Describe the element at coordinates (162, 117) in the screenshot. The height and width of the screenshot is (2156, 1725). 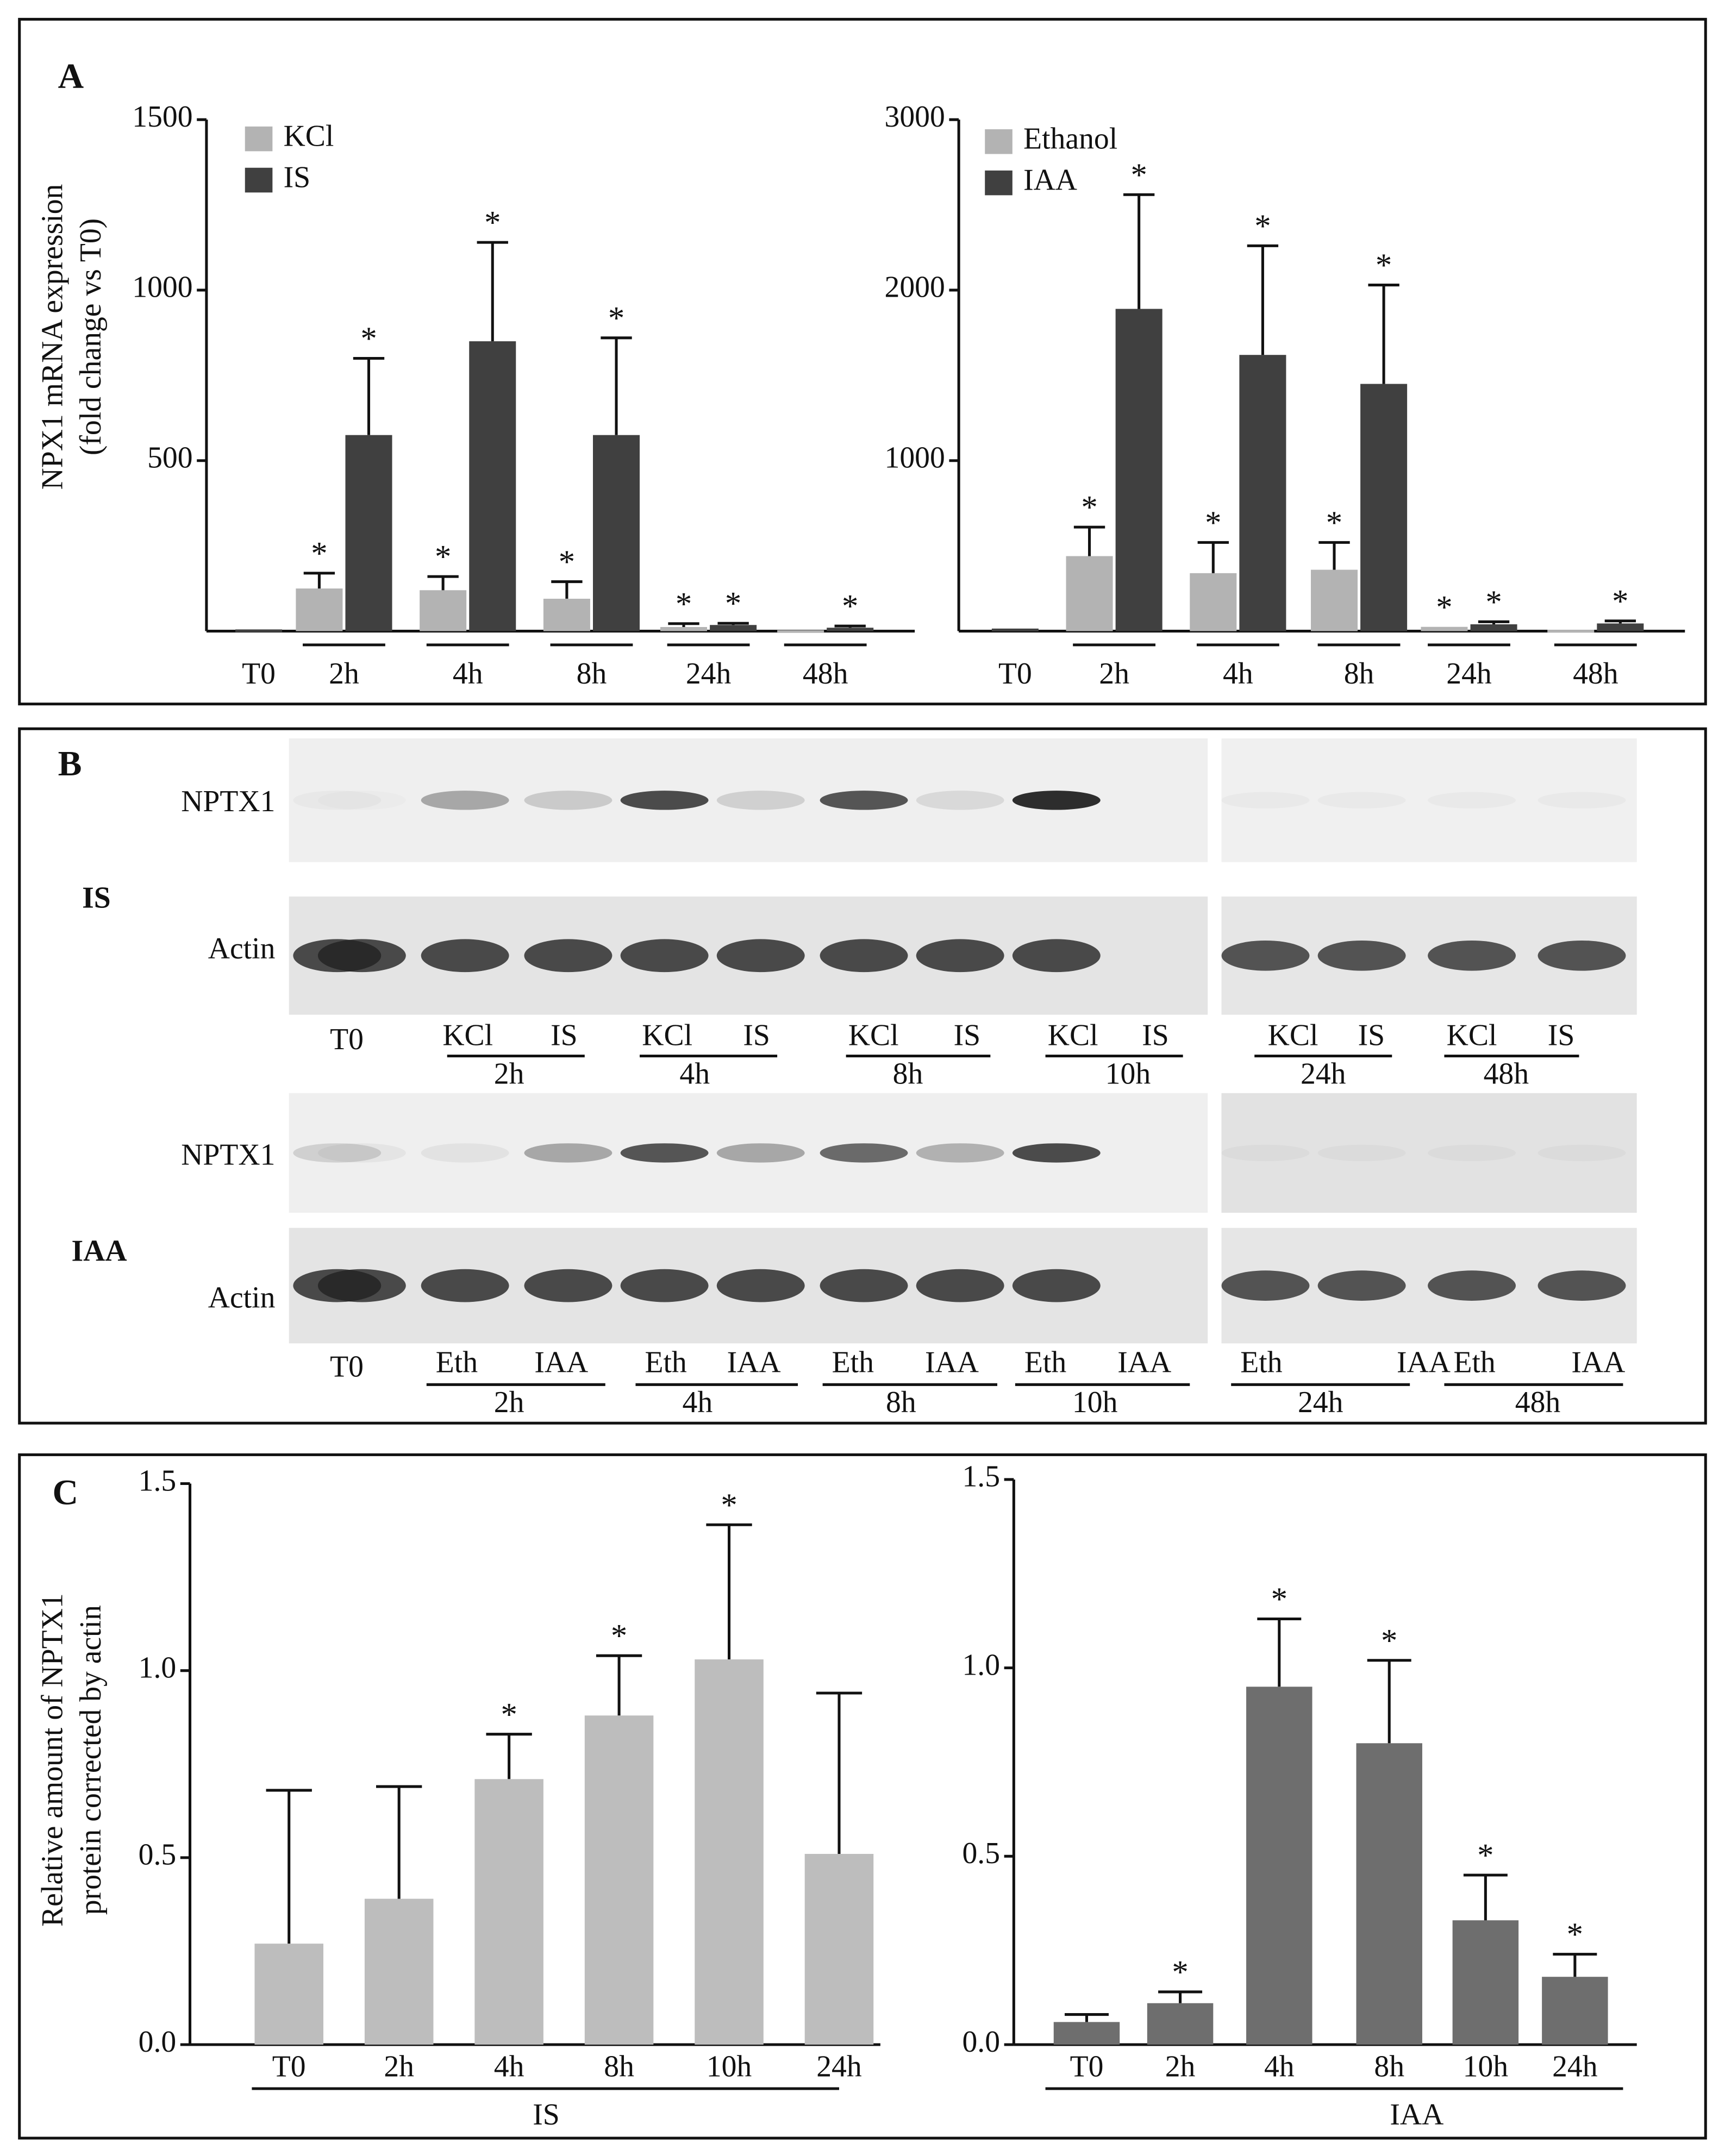
I see `y-tick-label: 1500` at that location.